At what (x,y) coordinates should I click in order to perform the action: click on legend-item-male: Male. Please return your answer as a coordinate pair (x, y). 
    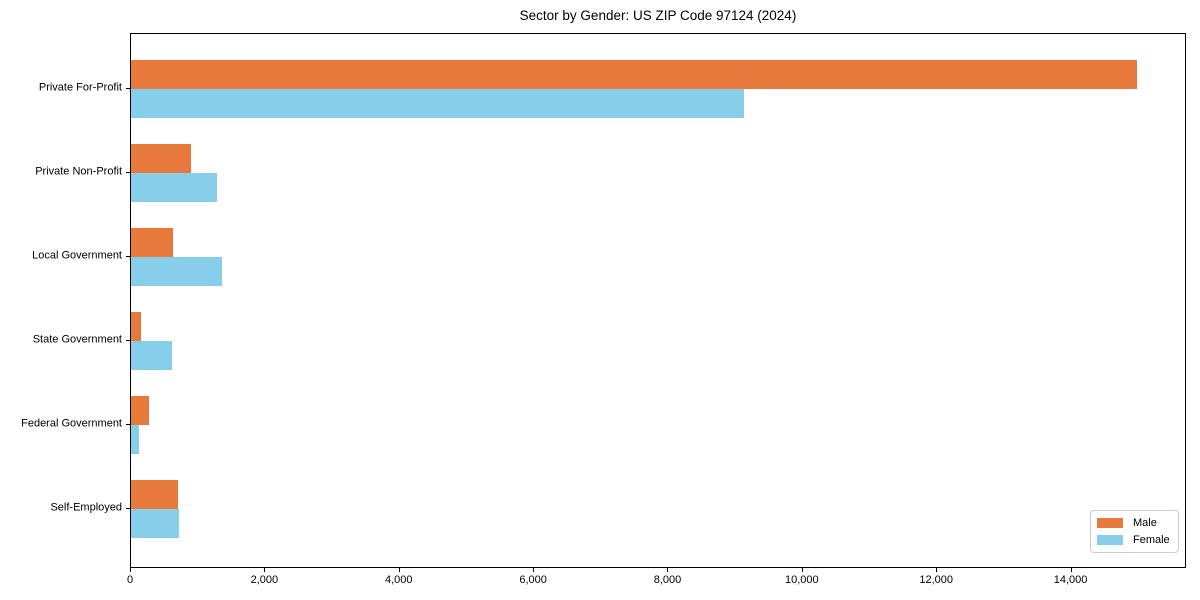
    Looking at the image, I should click on (1133, 523).